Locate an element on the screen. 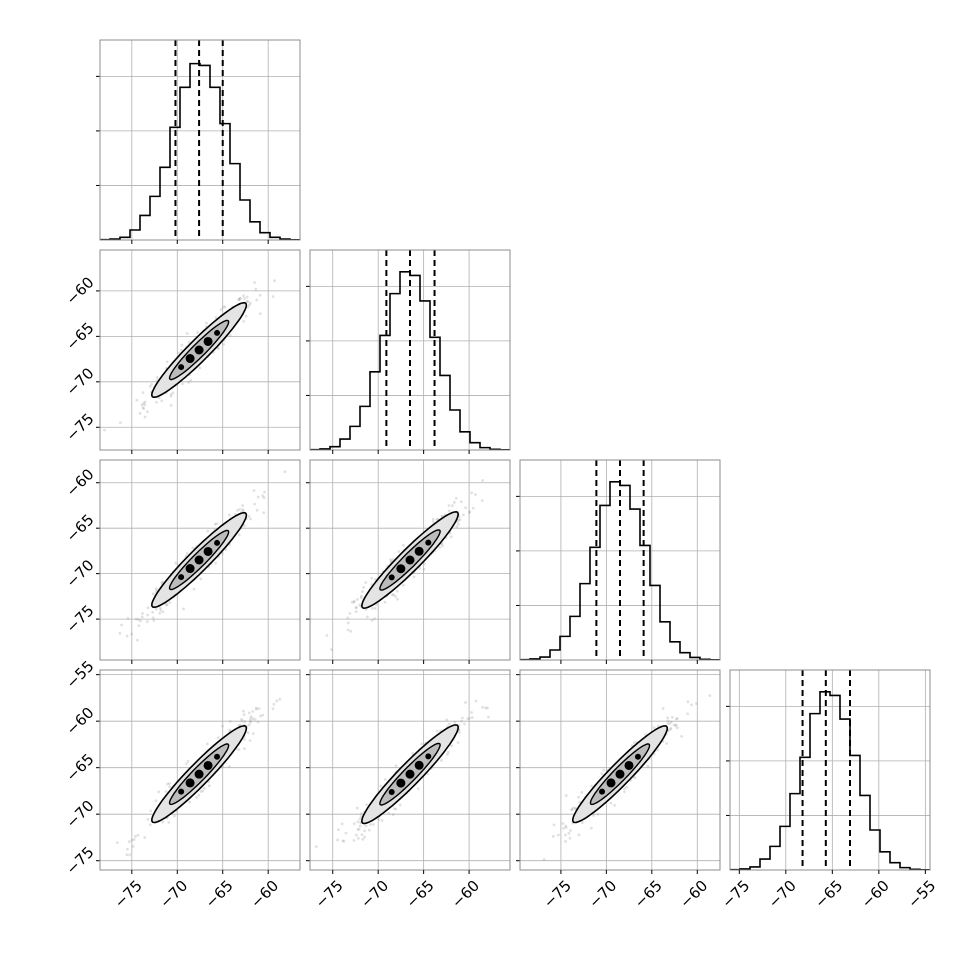 The height and width of the screenshot is (970, 970). scatter-panel-4-1: −55 −60 −65 −70 −75 −75 −70 −65 −60 is located at coordinates (181, 784).